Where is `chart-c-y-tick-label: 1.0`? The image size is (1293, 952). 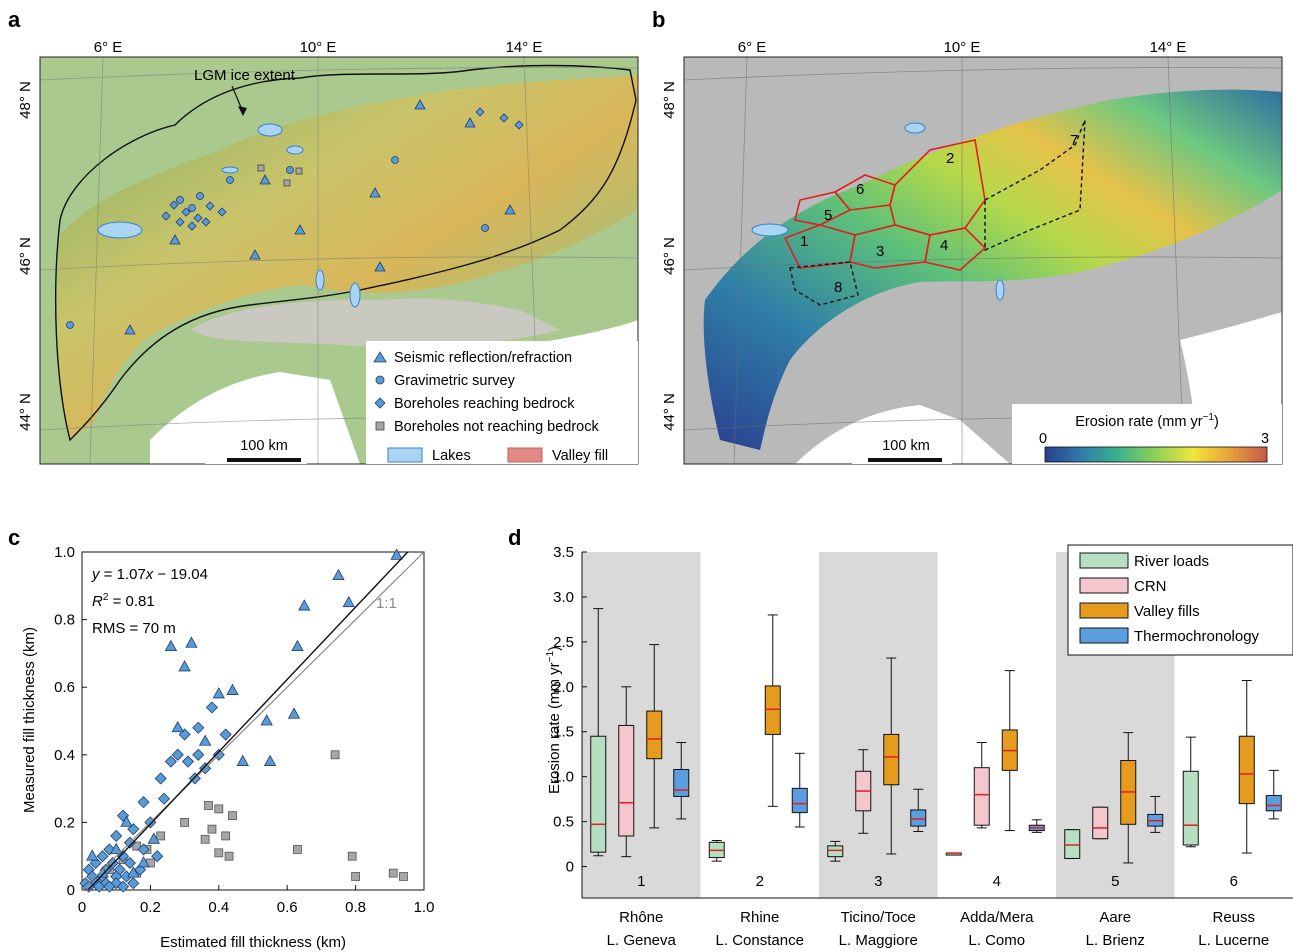
chart-c-y-tick-label: 1.0 is located at coordinates (64, 552).